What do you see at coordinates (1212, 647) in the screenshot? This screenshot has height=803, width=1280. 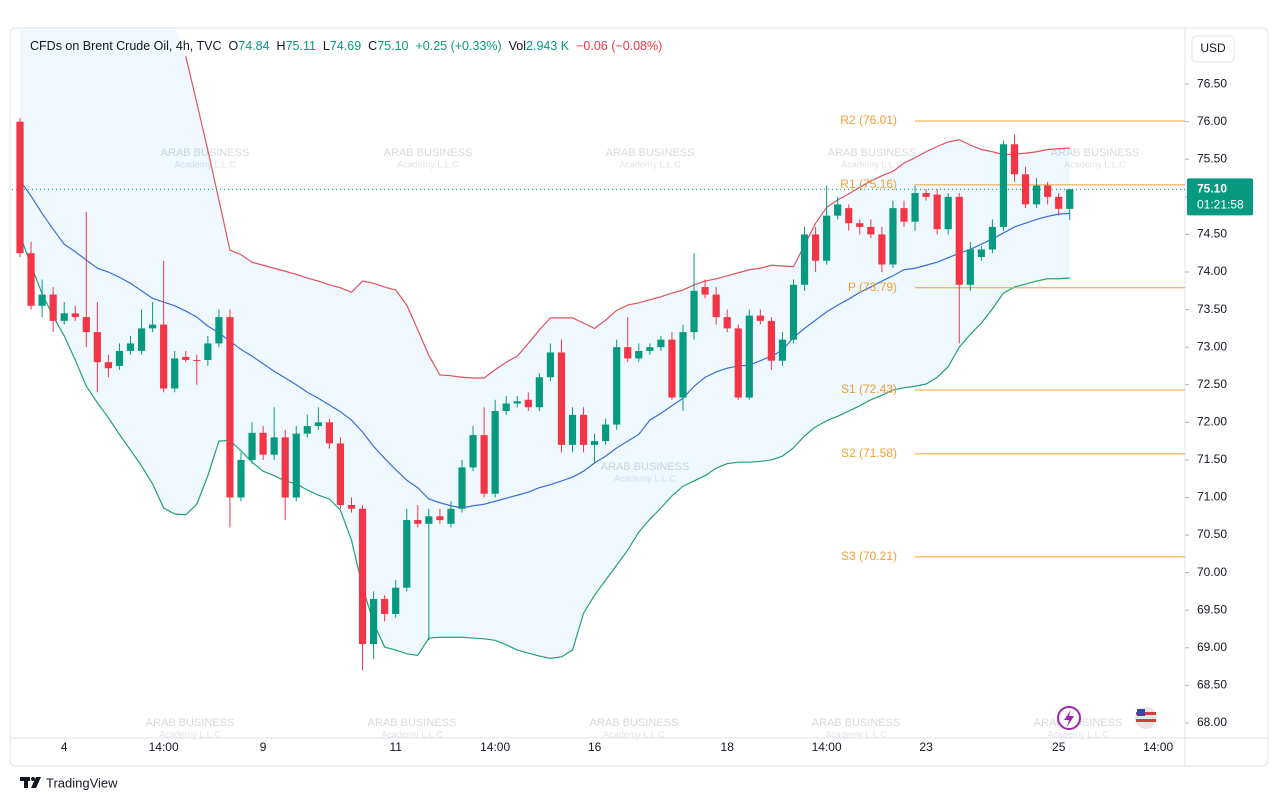 I see `y-tick-label: 69.00` at bounding box center [1212, 647].